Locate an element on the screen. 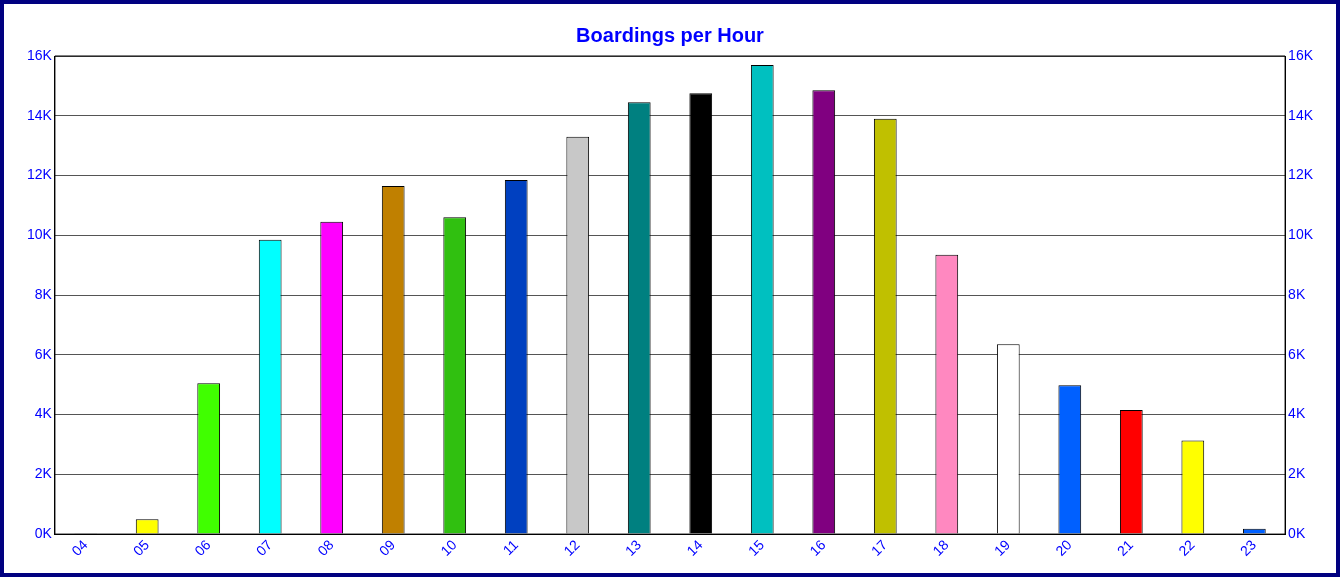  chart-title: Boardings per Hour is located at coordinates (670, 34).